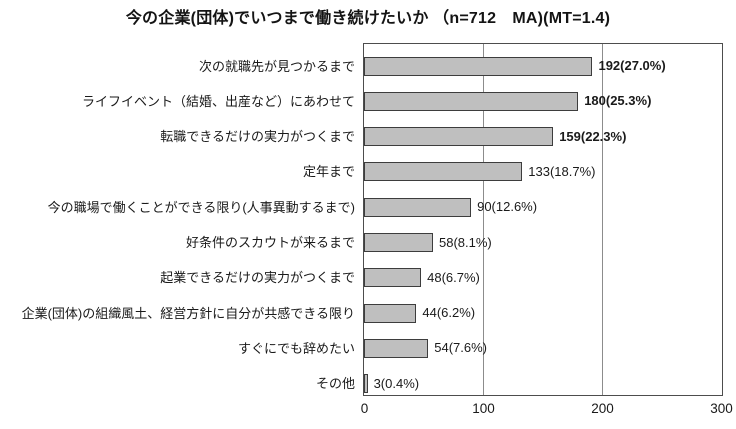  What do you see at coordinates (328, 172) in the screenshot?
I see `category-label-3: 定年まで` at bounding box center [328, 172].